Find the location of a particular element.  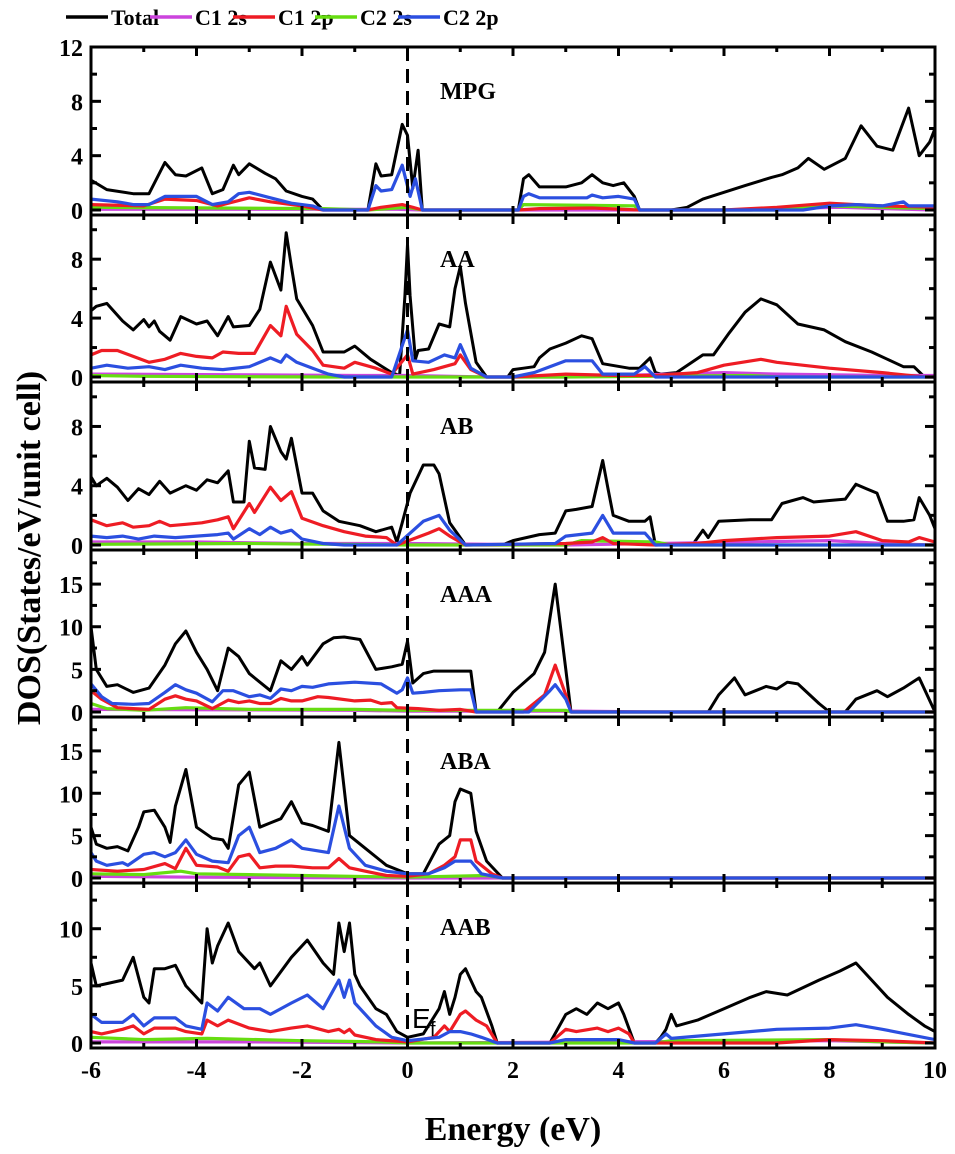

series-line-aaa-total is located at coordinates (513, 648).